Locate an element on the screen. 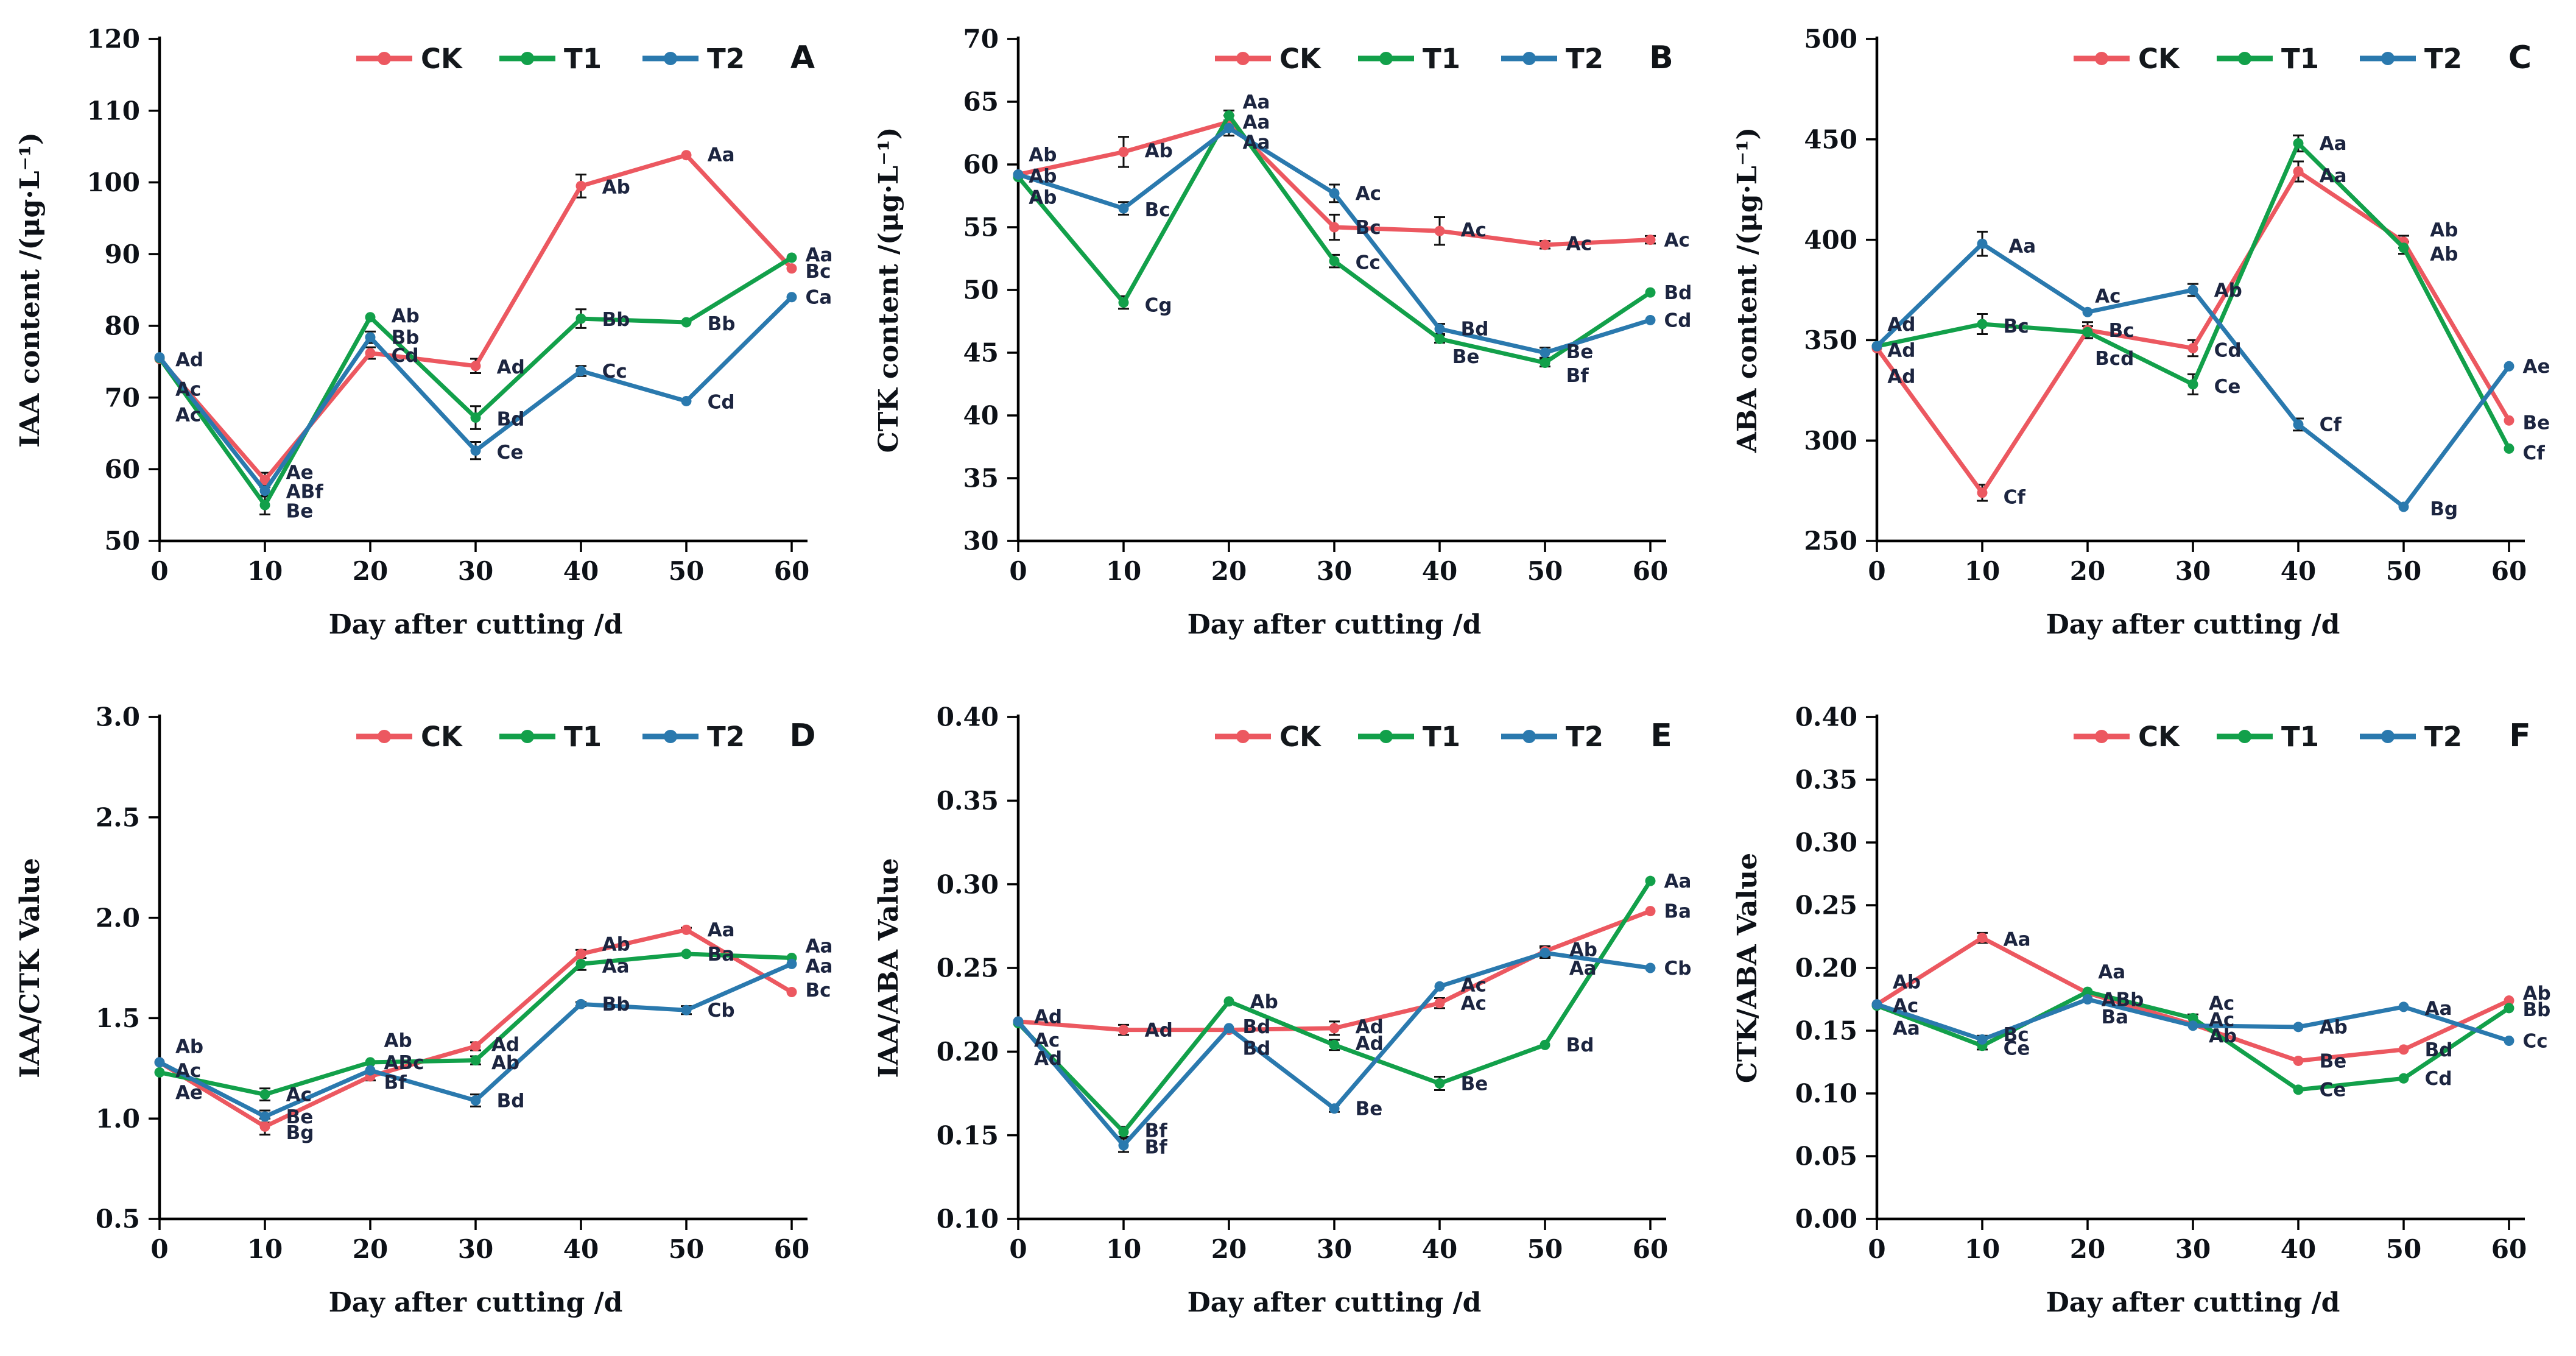  y-tick-label: 0.00 is located at coordinates (1826, 1219).